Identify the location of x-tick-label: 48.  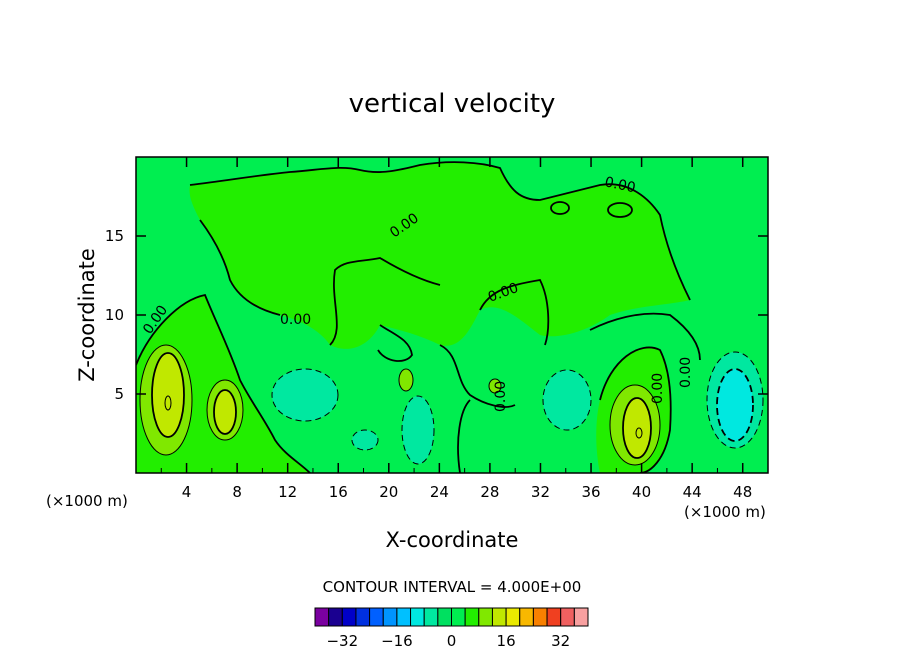
(742, 492).